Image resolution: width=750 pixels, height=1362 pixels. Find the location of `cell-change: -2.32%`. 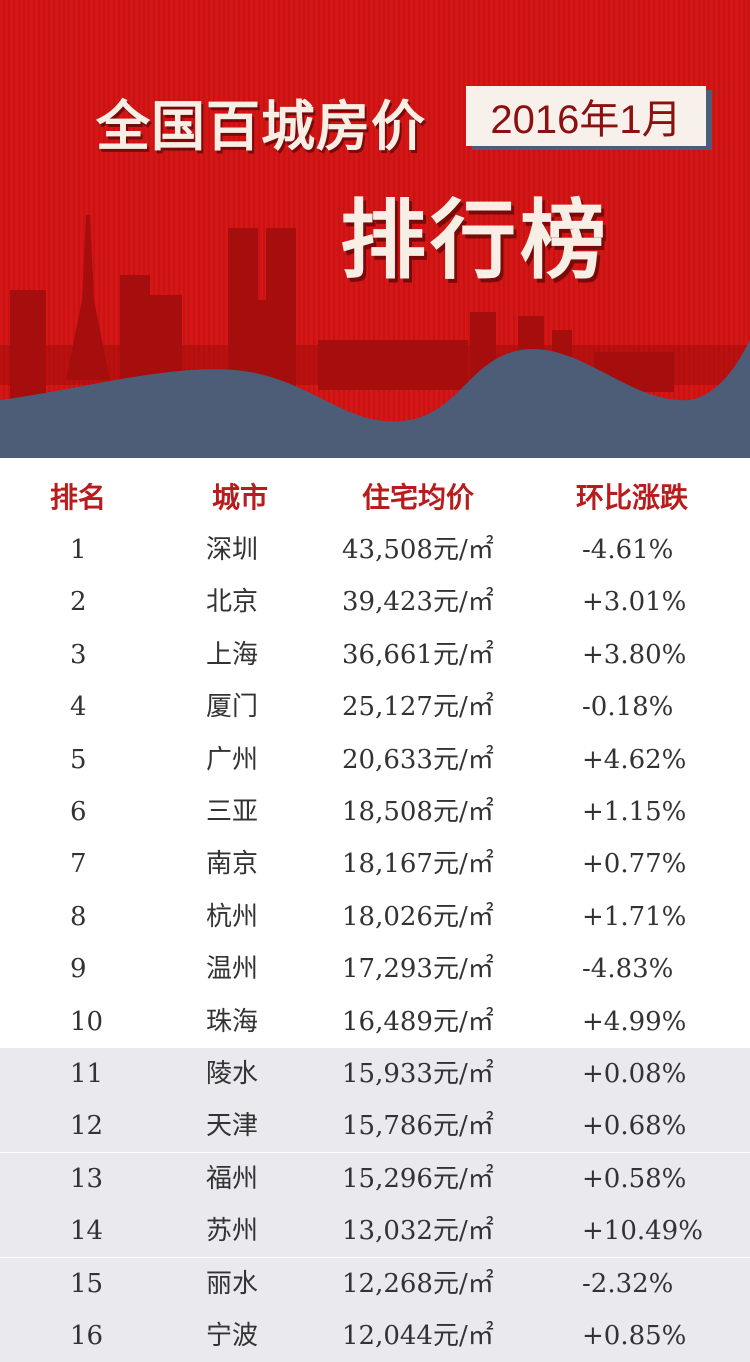

cell-change: -2.32% is located at coordinates (628, 1283).